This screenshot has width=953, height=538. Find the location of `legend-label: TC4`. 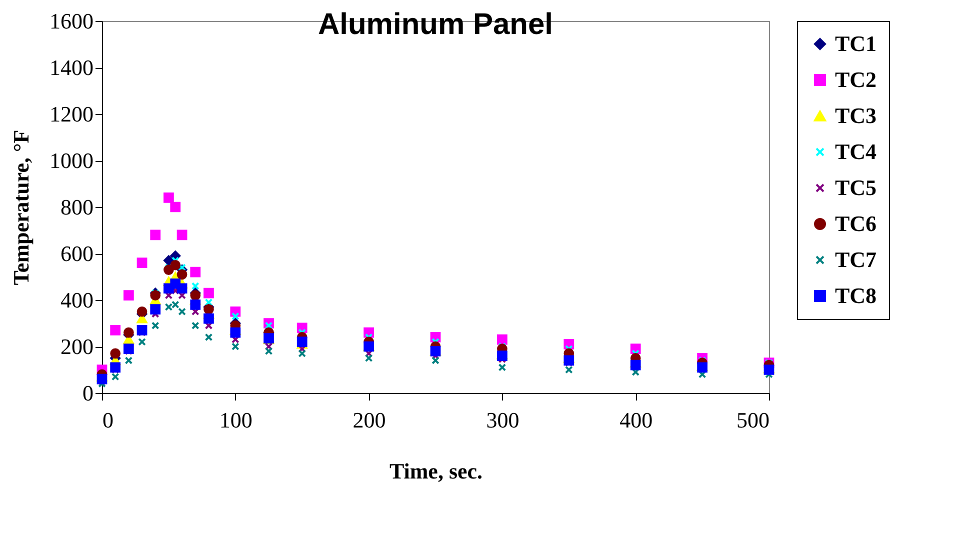

legend-label: TC4 is located at coordinates (856, 151).